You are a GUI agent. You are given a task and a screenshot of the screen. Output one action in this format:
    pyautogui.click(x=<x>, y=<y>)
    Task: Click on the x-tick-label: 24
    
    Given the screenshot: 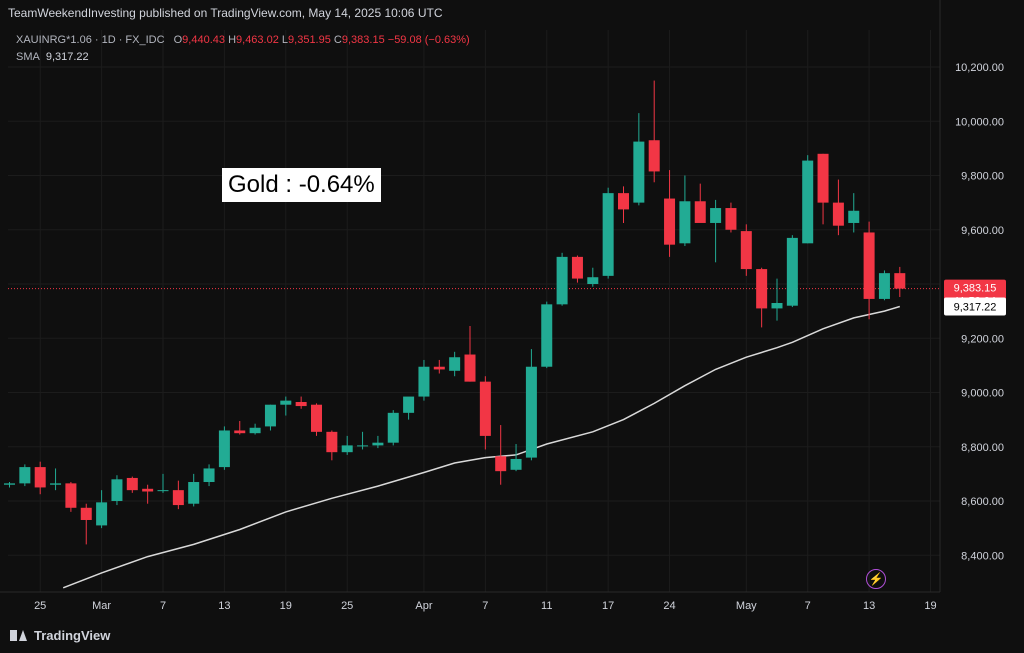 What is the action you would take?
    pyautogui.click(x=669, y=606)
    